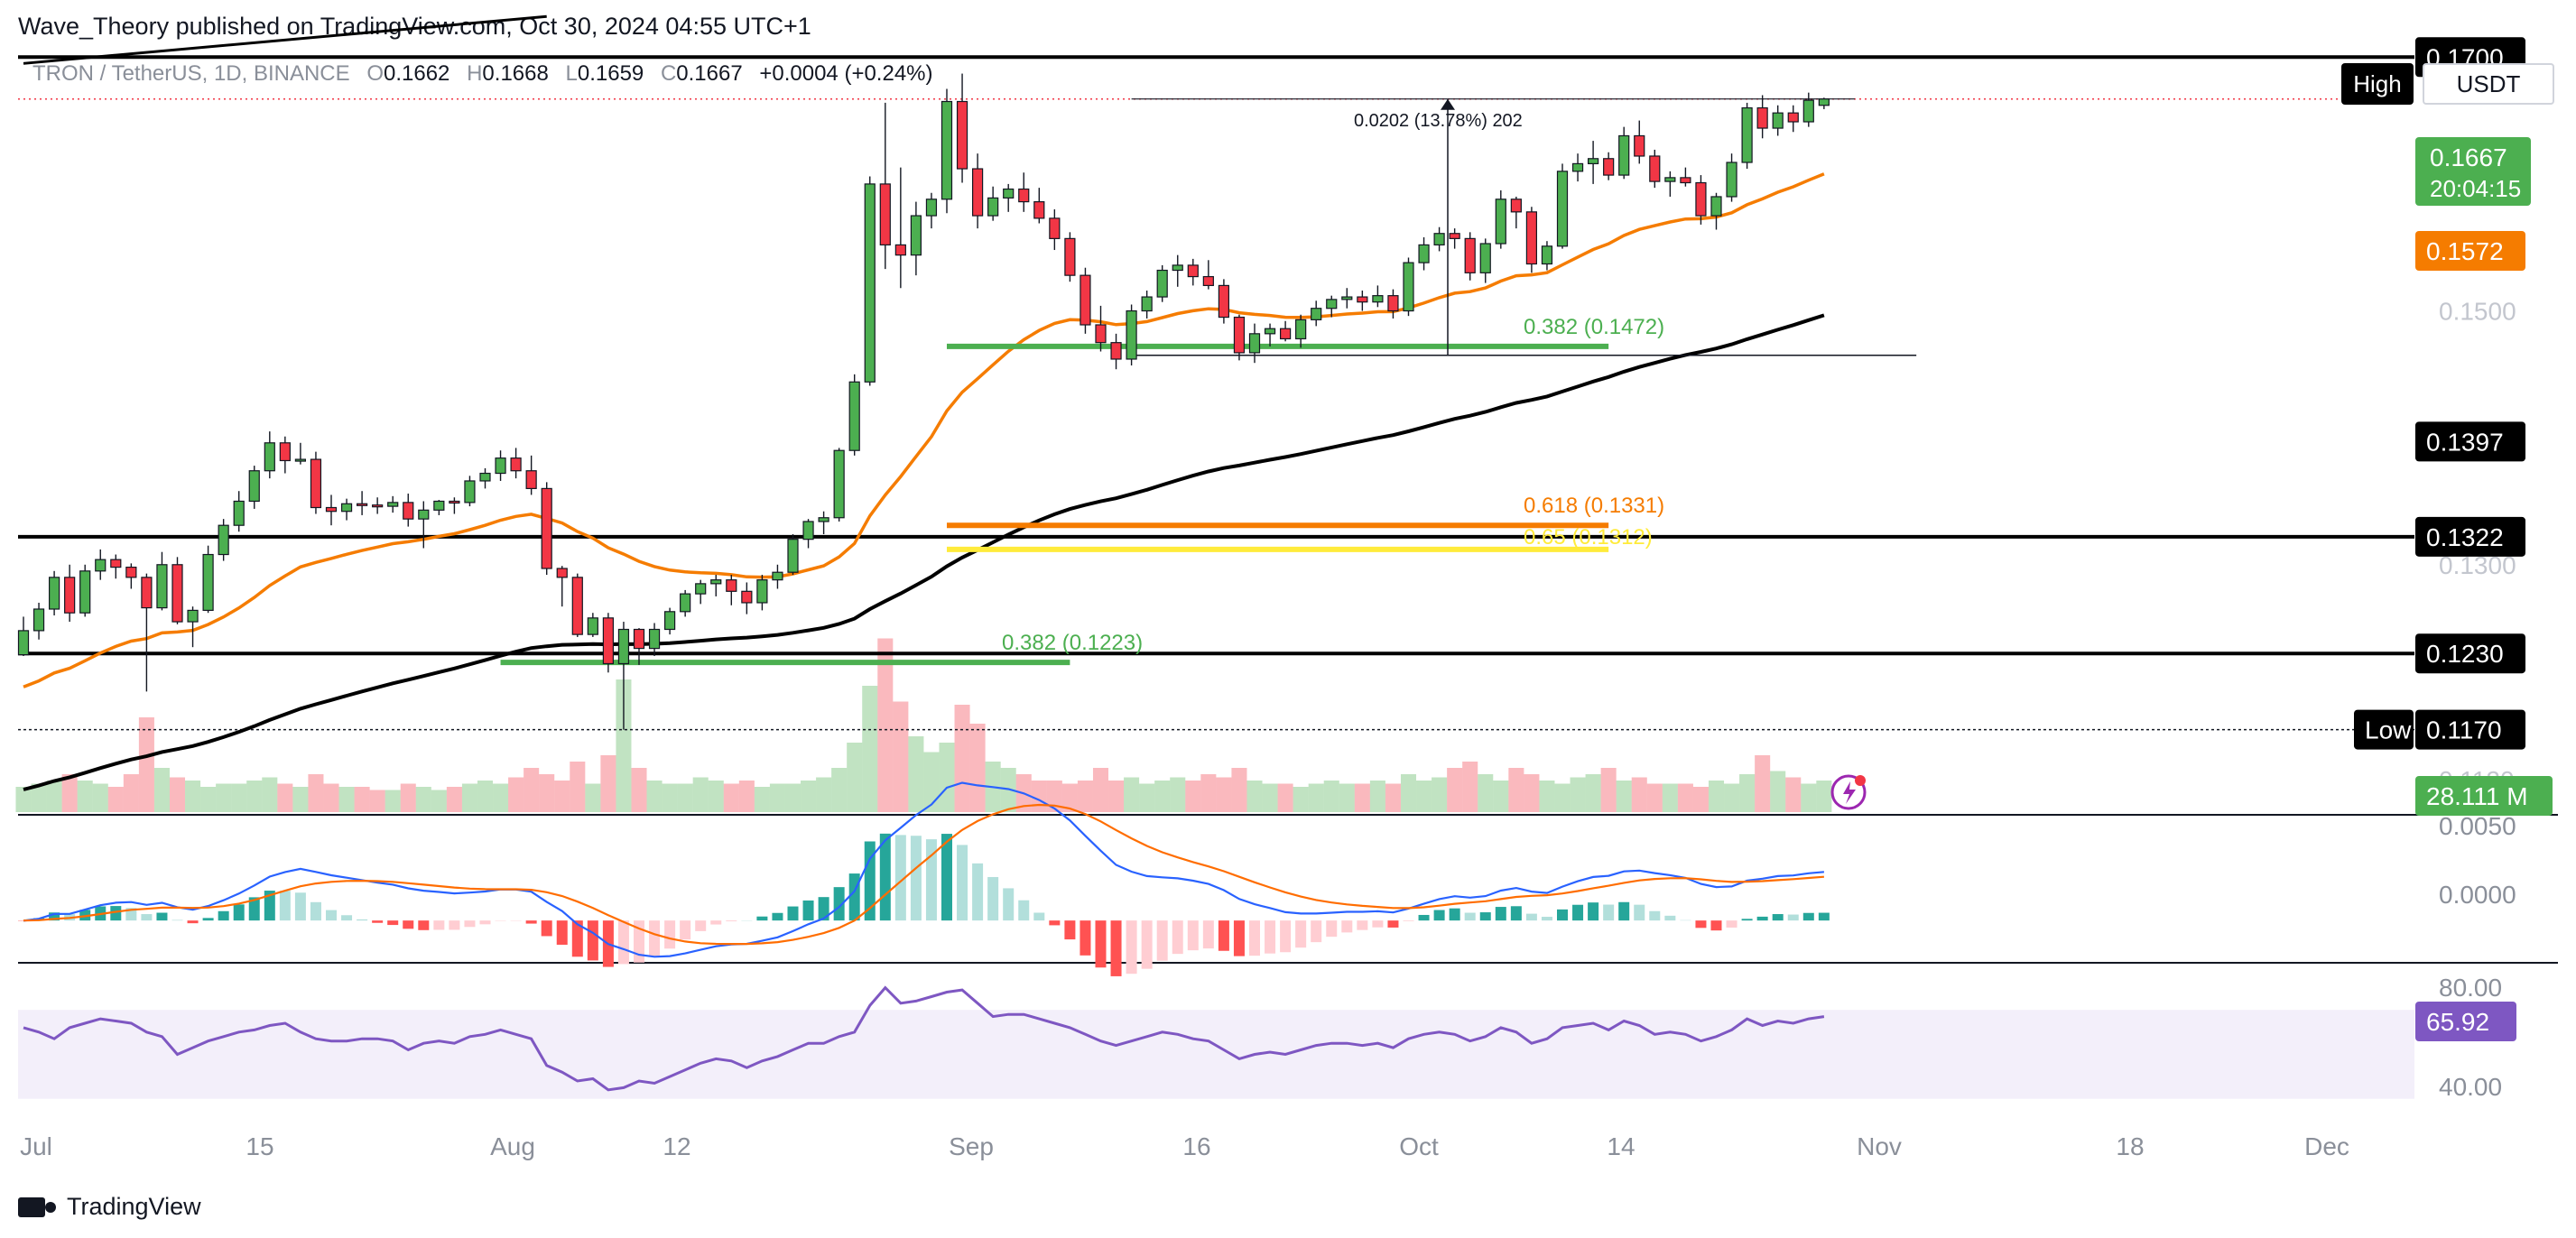  What do you see at coordinates (2465, 1022) in the screenshot?
I see `rsi-value-label-bg` at bounding box center [2465, 1022].